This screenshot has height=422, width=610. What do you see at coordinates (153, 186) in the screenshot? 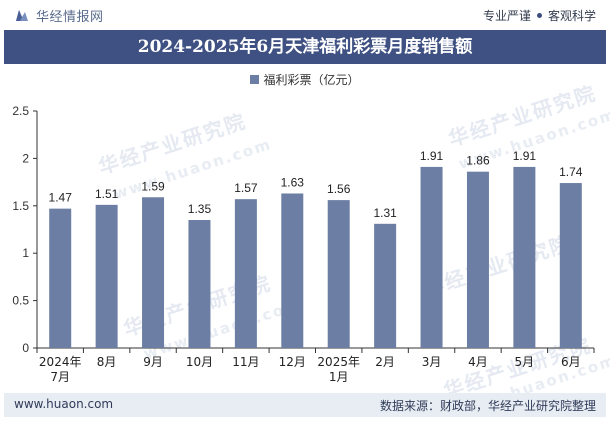
I see `data-label: 1.59` at bounding box center [153, 186].